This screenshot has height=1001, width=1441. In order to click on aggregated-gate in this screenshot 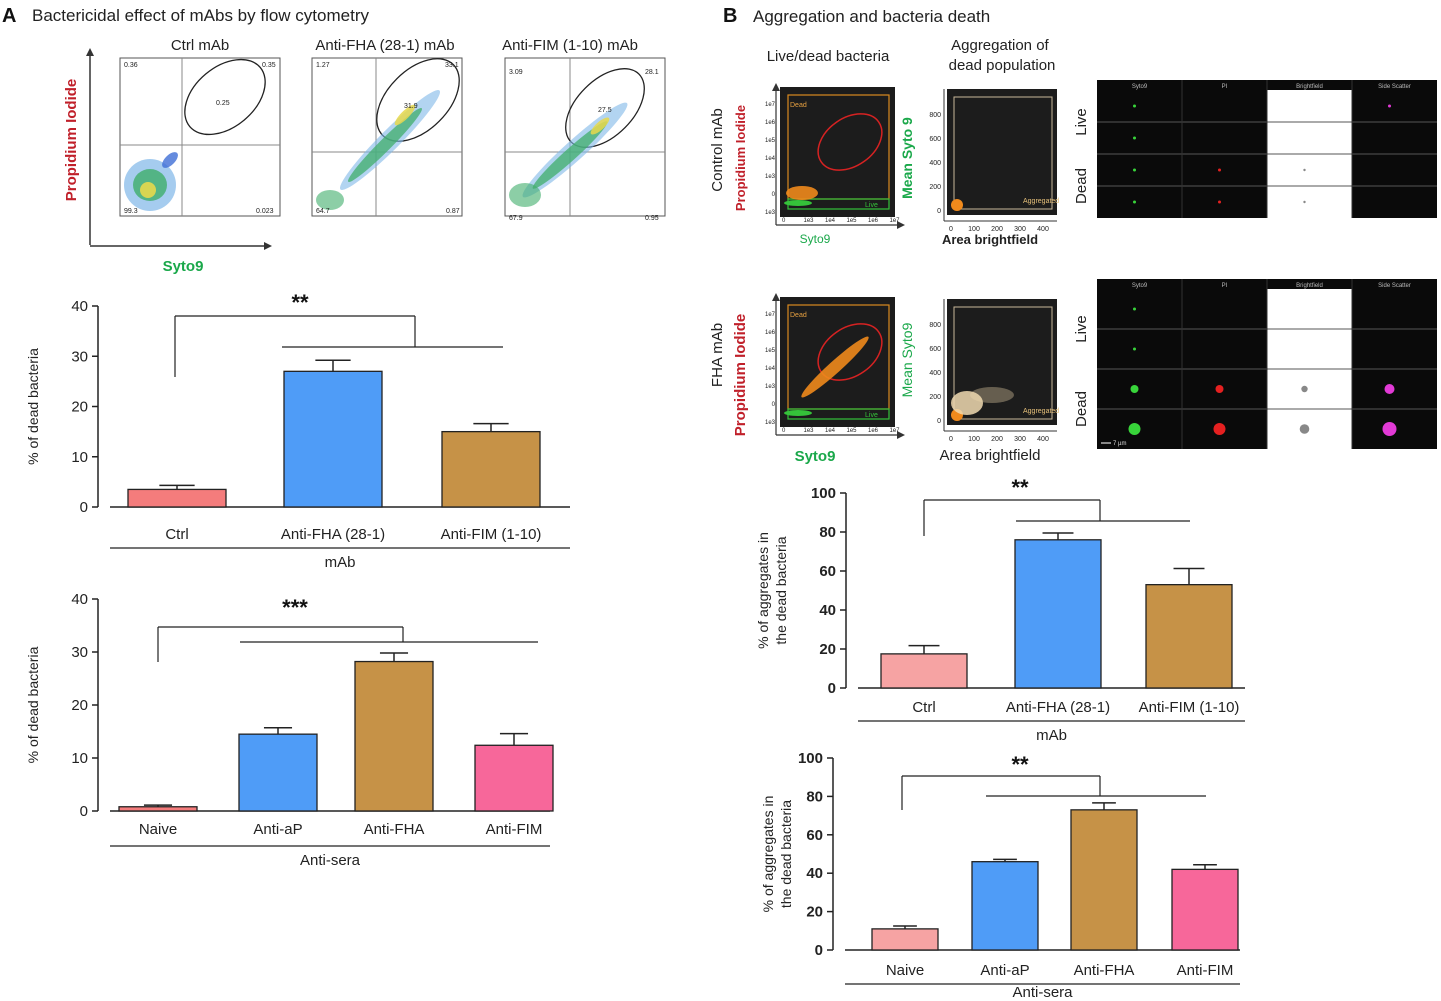, I will do `click(1003, 153)`.